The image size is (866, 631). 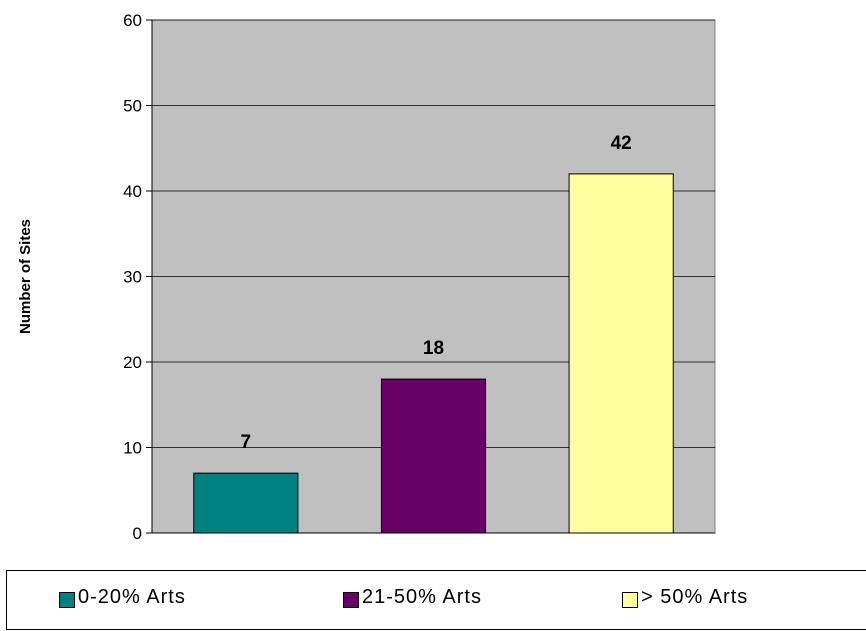 What do you see at coordinates (433, 348) in the screenshot?
I see `data-label-1: 18` at bounding box center [433, 348].